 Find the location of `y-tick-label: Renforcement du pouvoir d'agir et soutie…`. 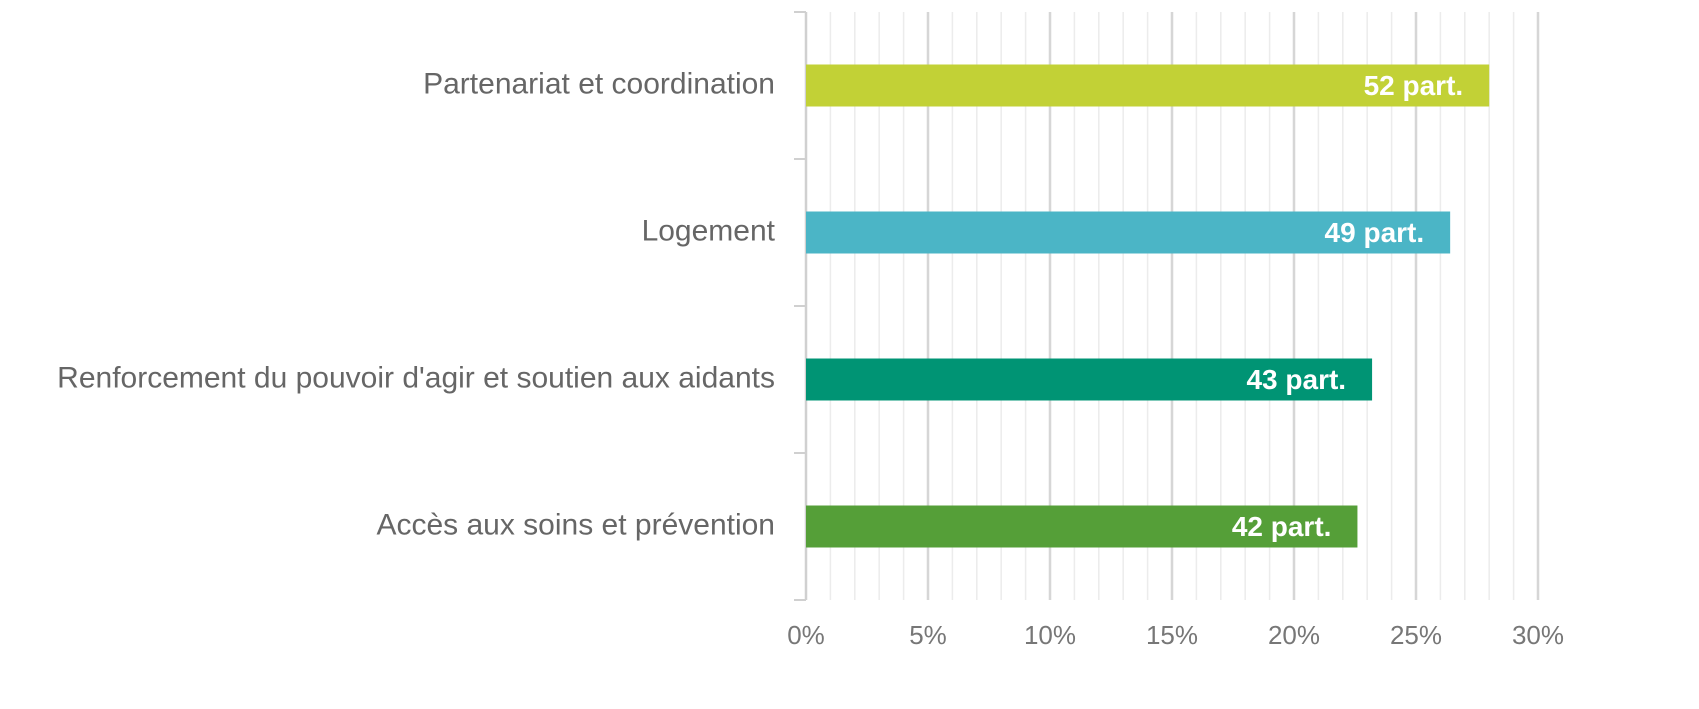

y-tick-label: Renforcement du pouvoir d'agir et soutie… is located at coordinates (416, 377).